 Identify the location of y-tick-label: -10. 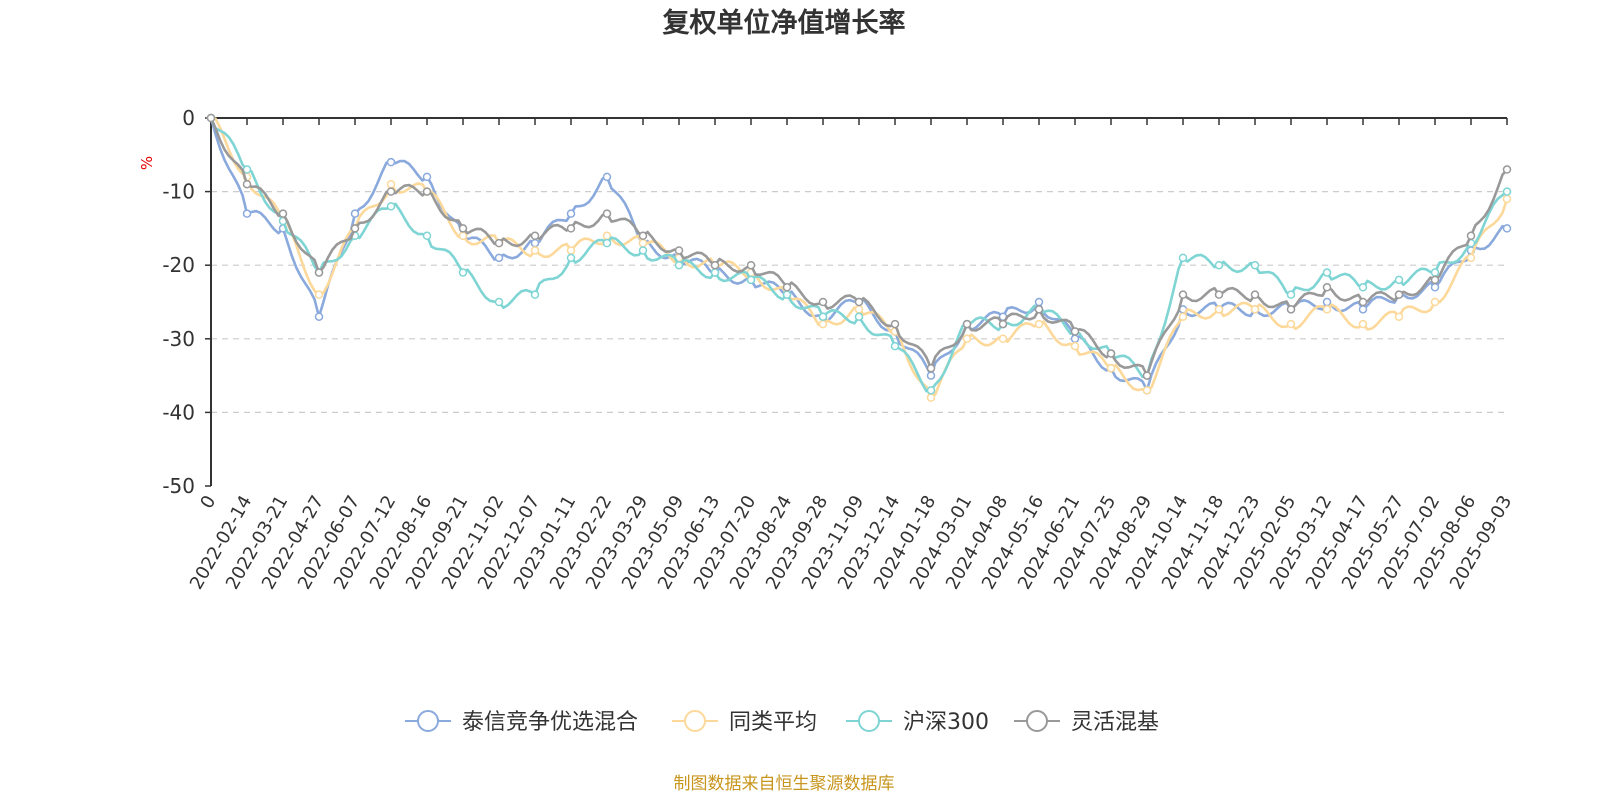
(178, 192).